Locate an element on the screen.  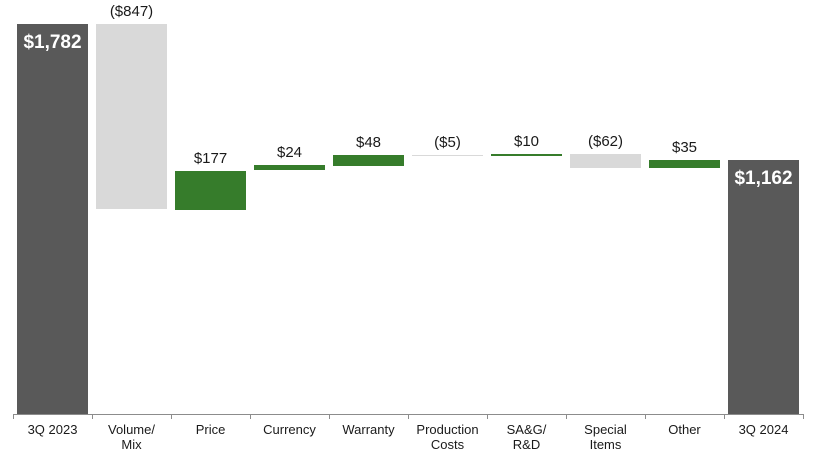
value-label-sa-g-r-d: $10 is located at coordinates (526, 141).